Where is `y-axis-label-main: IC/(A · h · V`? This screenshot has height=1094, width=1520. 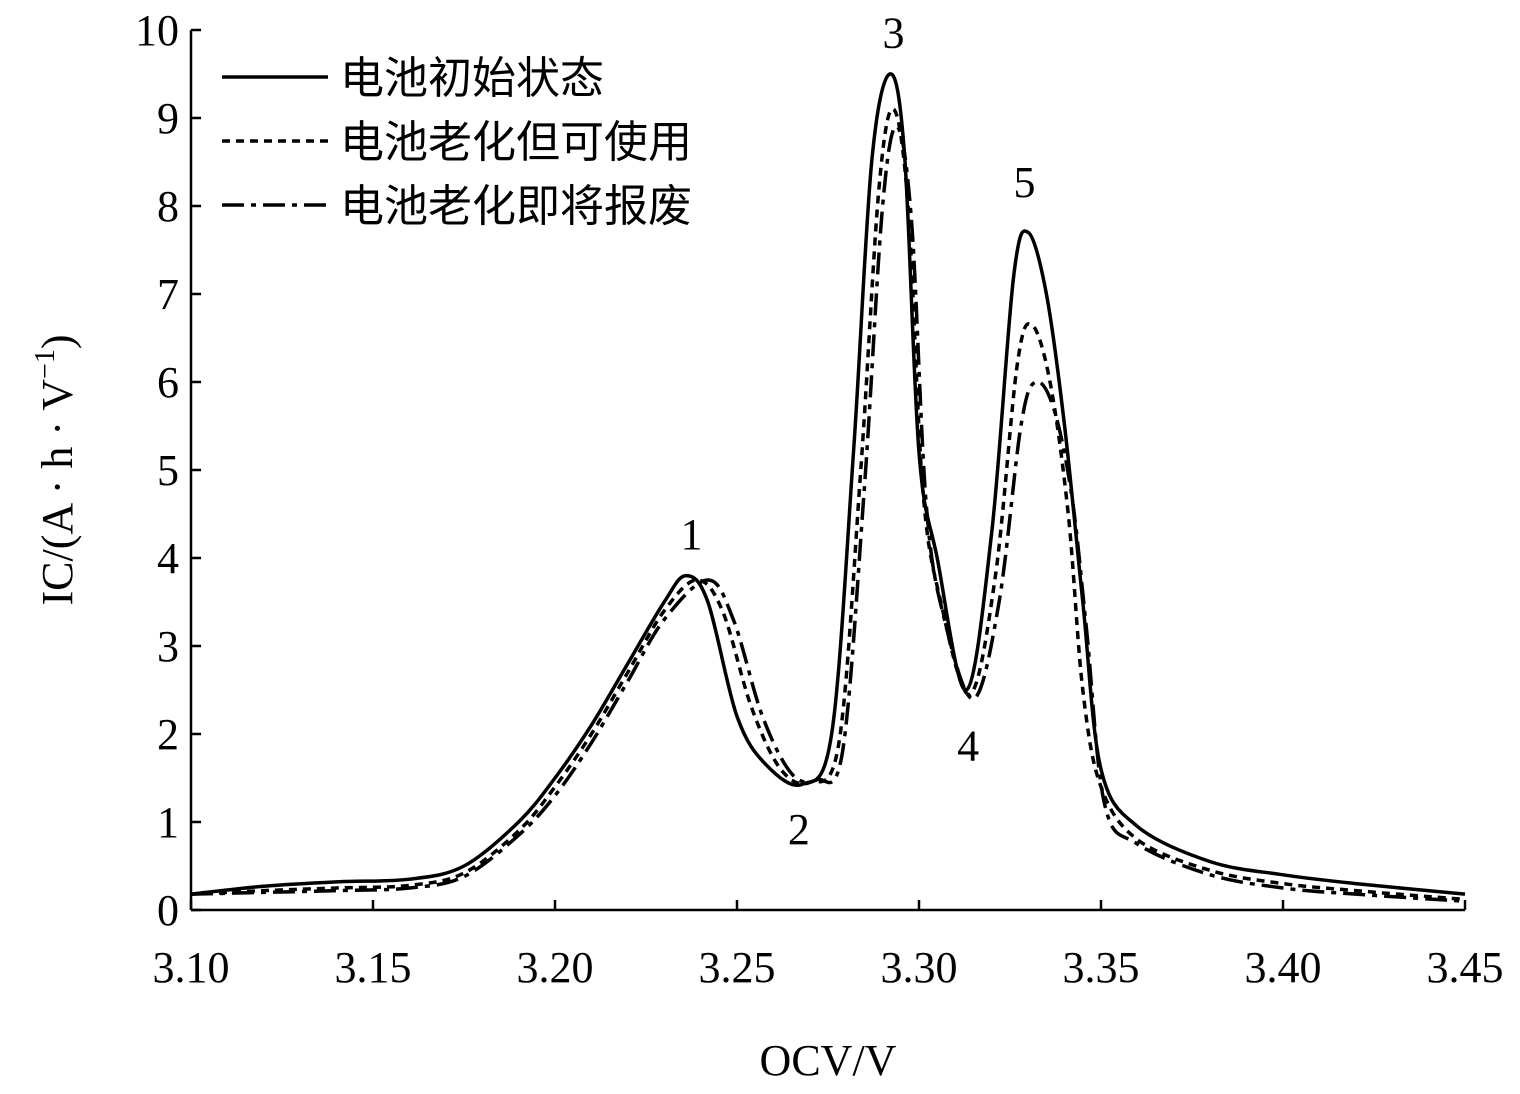
y-axis-label-main: IC/(A · h · V is located at coordinates (57, 492).